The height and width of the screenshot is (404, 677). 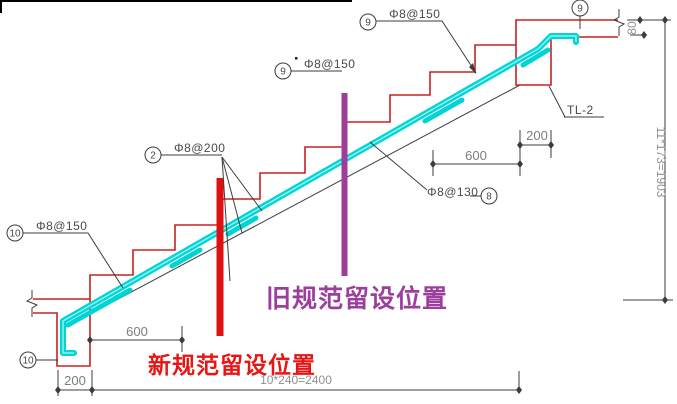 I want to click on dim-text-slab-80: 80, so click(x=632, y=28).